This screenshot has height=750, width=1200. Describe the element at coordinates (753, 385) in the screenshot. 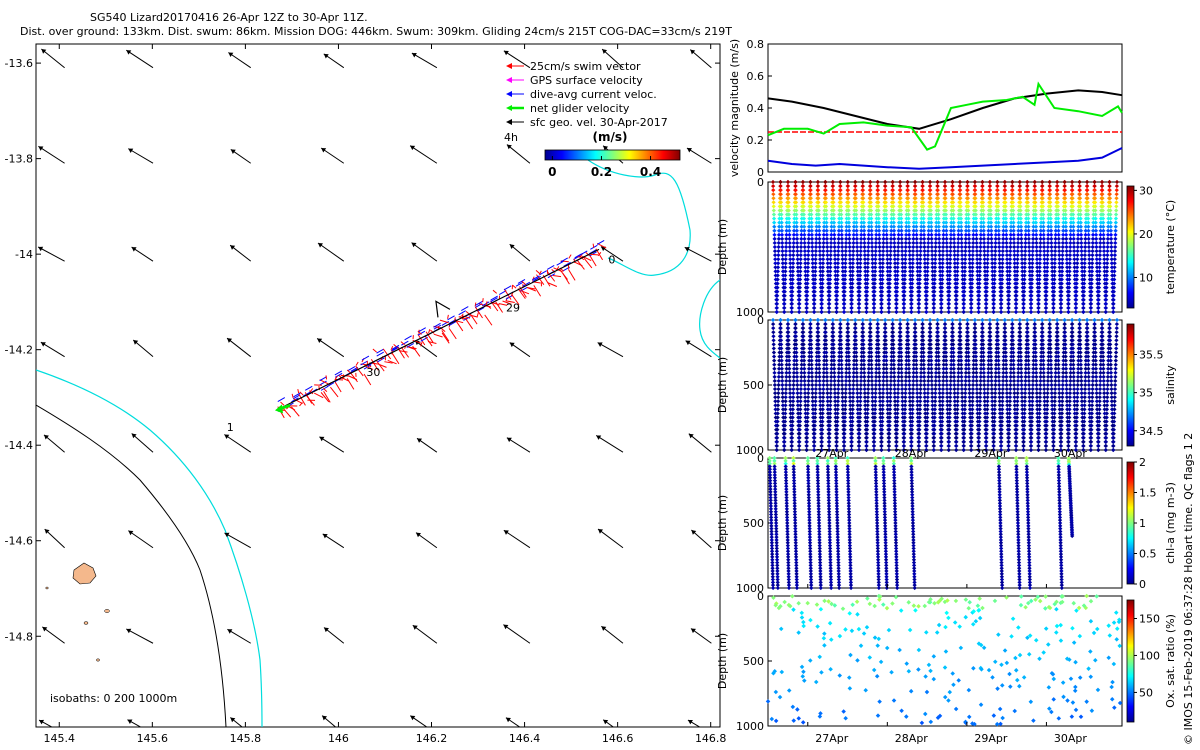

I see `salinity-ytick-label: 500` at that location.